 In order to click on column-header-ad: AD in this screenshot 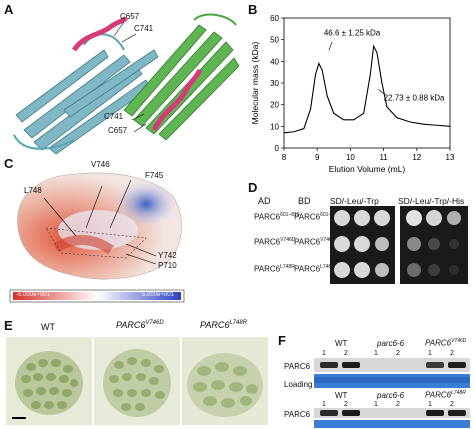, I will do `click(264, 201)`.